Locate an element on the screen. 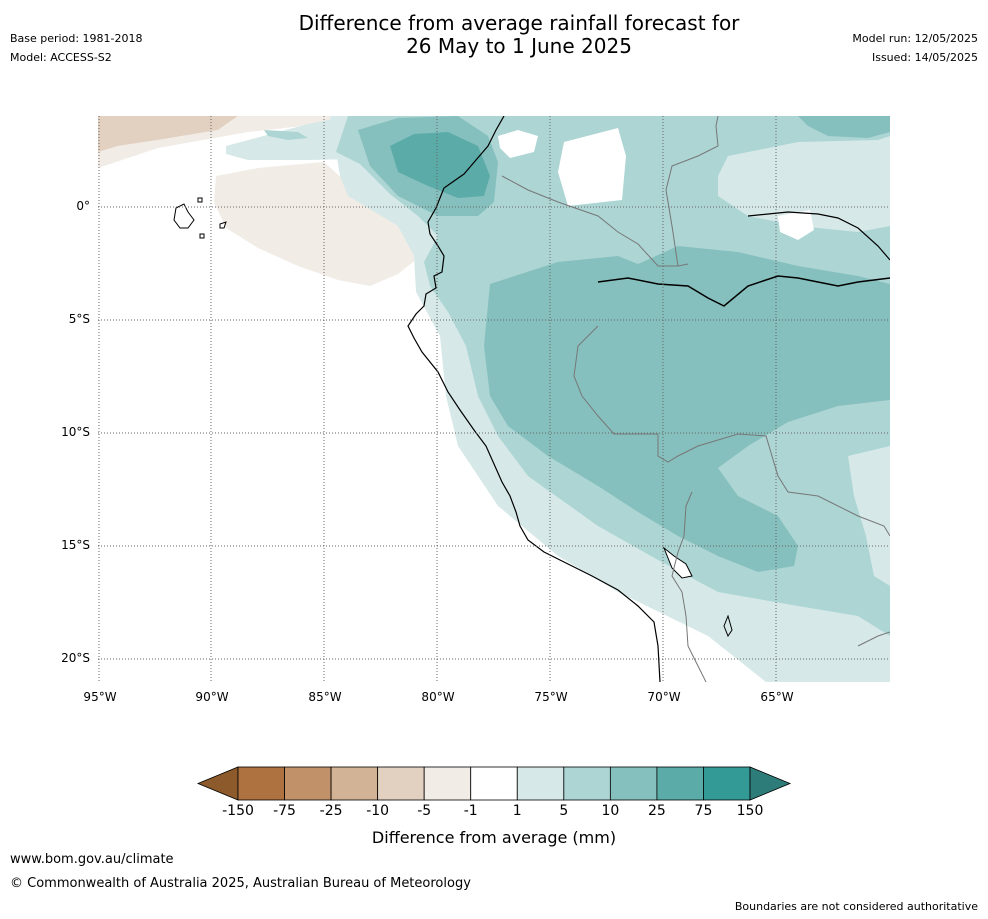 Image resolution: width=988 pixels, height=919 pixels. lat-label-0: 0° is located at coordinates (83, 206).